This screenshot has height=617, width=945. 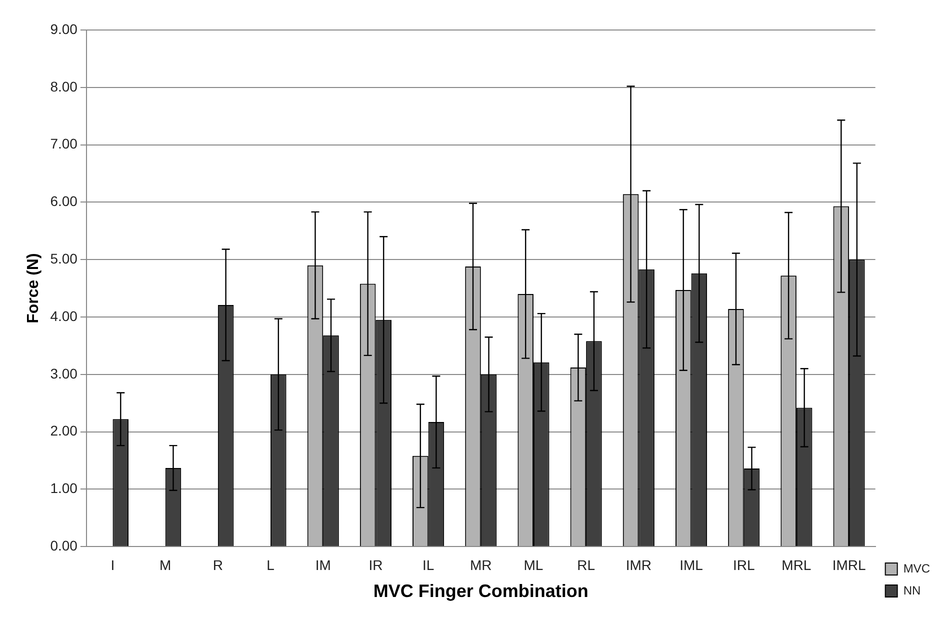 I want to click on y-tick-label: 3.00, so click(x=64, y=373).